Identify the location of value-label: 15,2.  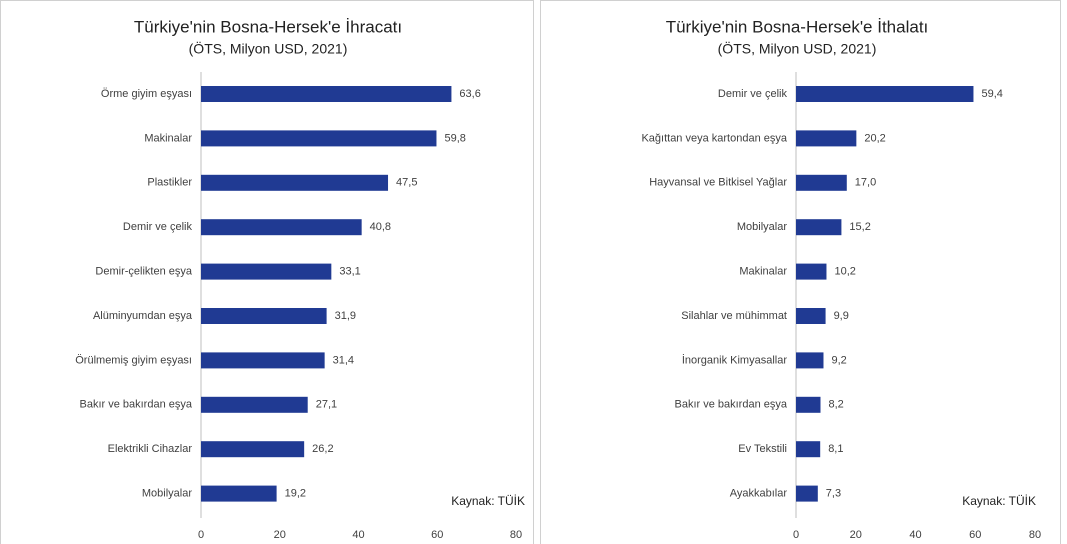
(859, 227).